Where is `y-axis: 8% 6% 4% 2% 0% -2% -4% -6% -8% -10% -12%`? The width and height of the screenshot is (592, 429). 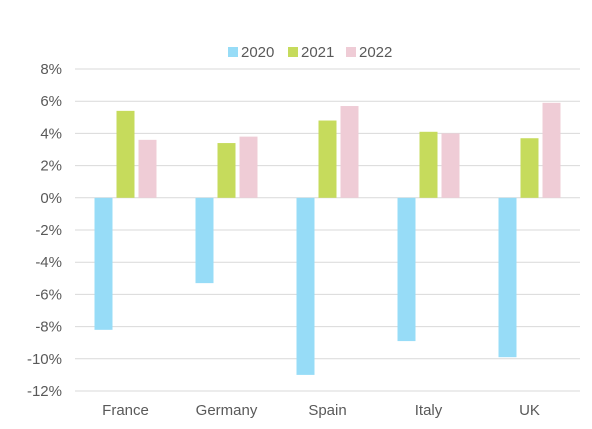
y-axis: 8% 6% 4% 2% 0% -2% -4% -6% -8% -10% -12% is located at coordinates (44, 230).